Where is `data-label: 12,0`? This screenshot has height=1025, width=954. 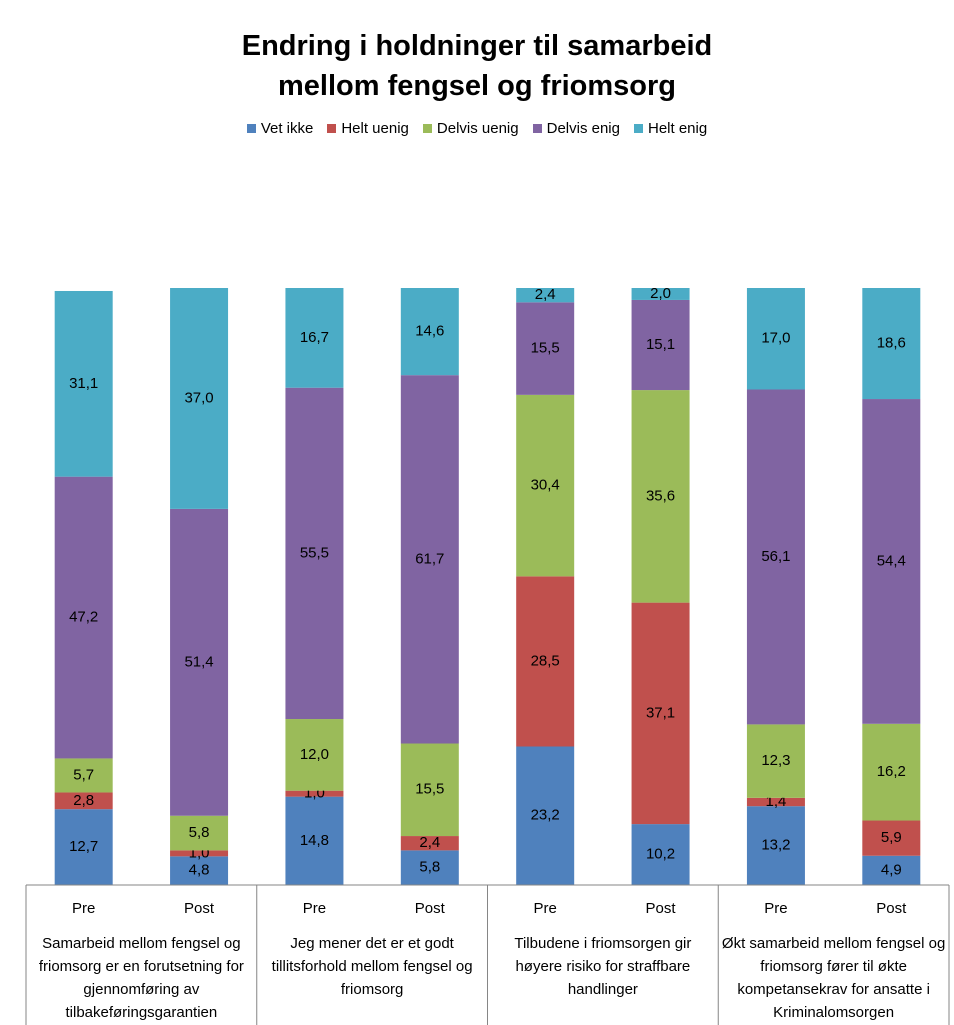
data-label: 12,0 is located at coordinates (314, 754).